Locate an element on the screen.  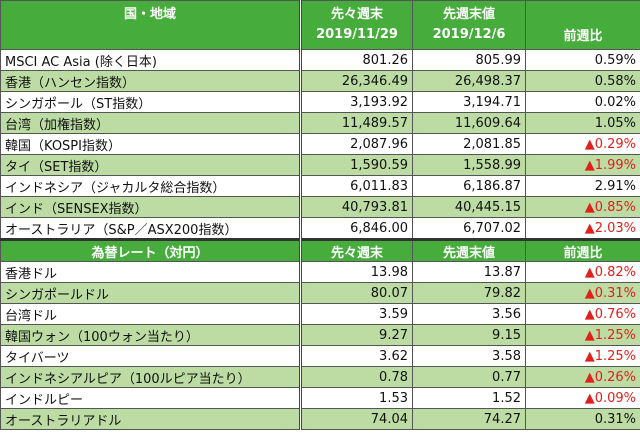
stocks-cell-region: 台湾（加権指数） is located at coordinates (151, 123).